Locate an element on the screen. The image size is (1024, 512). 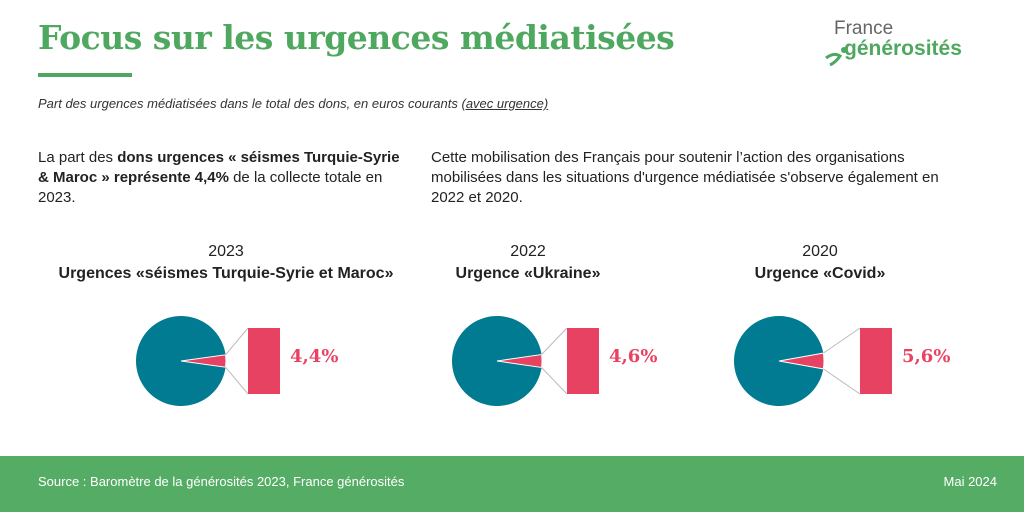
value-label: 4,4% is located at coordinates (314, 356).